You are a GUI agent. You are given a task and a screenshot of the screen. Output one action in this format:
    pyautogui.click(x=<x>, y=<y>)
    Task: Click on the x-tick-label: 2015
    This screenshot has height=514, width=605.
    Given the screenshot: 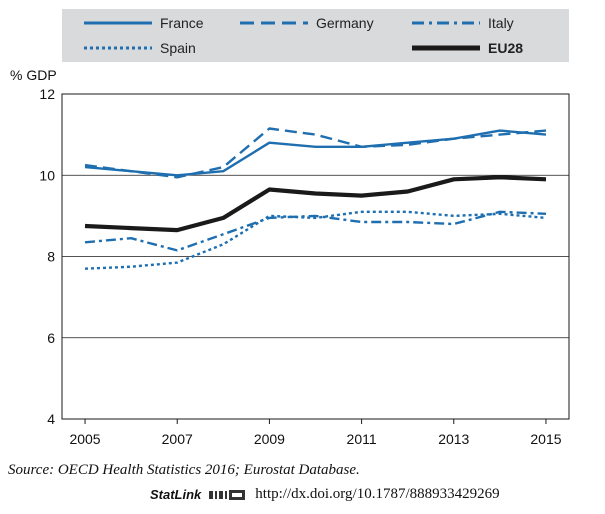 What is the action you would take?
    pyautogui.click(x=545, y=439)
    